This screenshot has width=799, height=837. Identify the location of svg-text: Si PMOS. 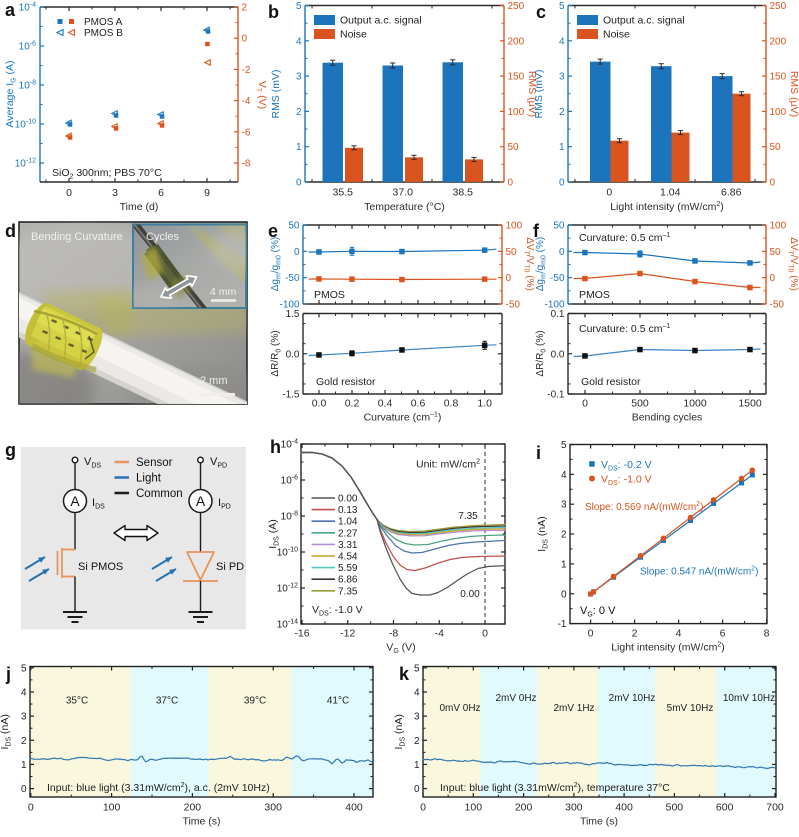
(100, 567).